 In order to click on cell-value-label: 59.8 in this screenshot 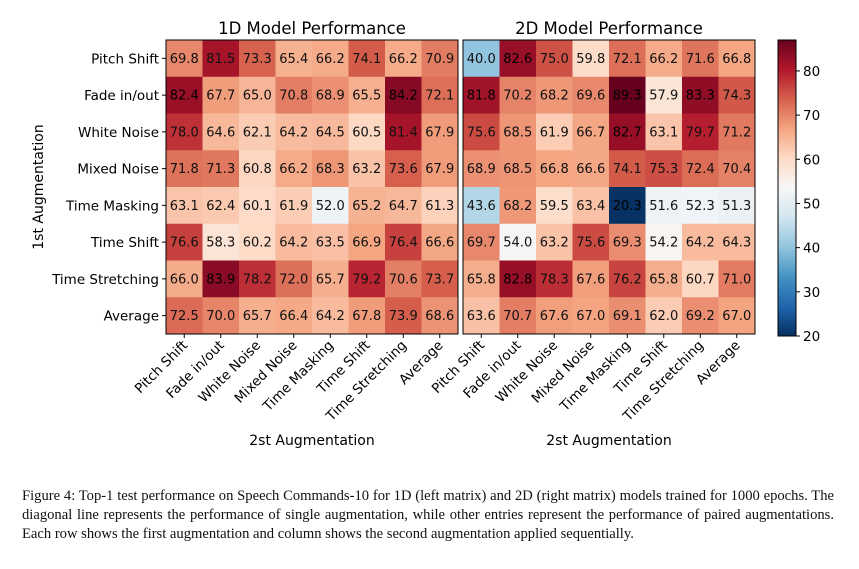, I will do `click(590, 59)`.